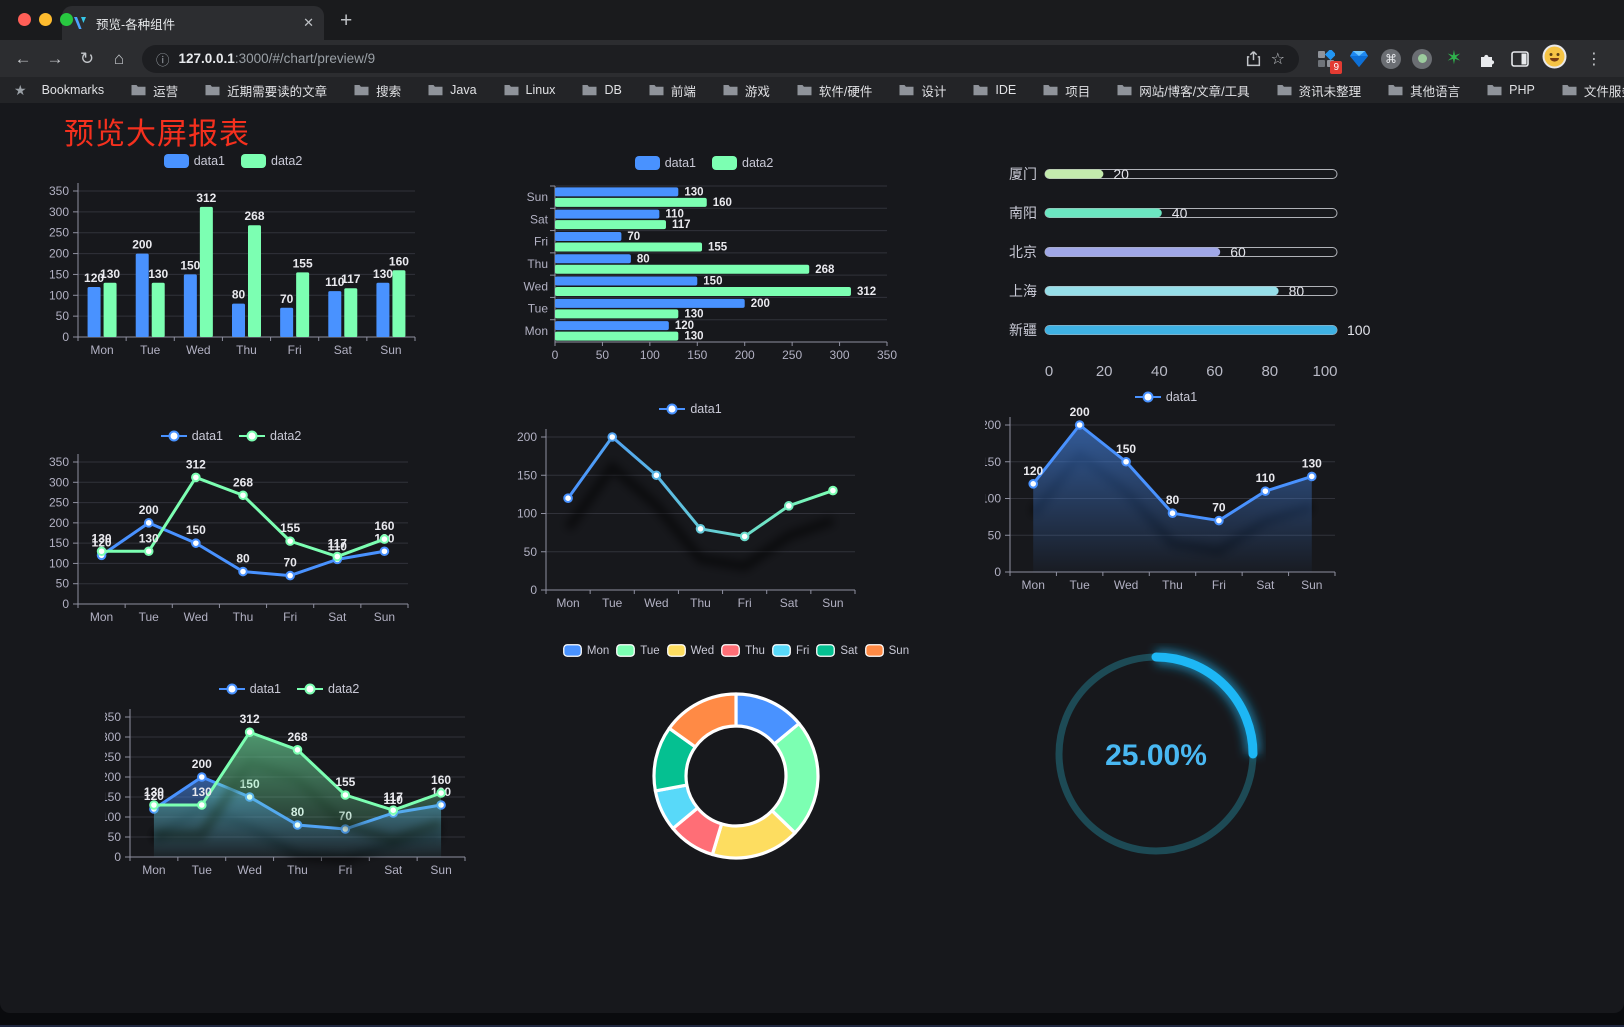  I want to click on svg-text: 200, so click(202, 764).